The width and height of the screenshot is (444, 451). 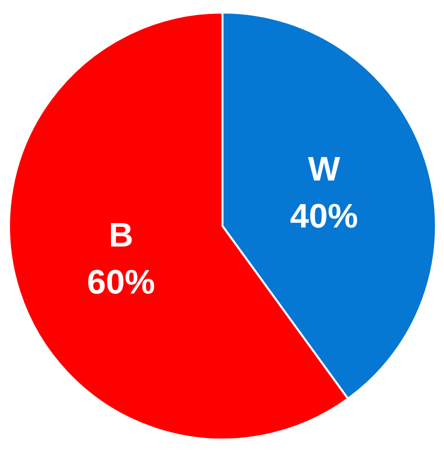 What do you see at coordinates (121, 282) in the screenshot?
I see `data-label: 60%` at bounding box center [121, 282].